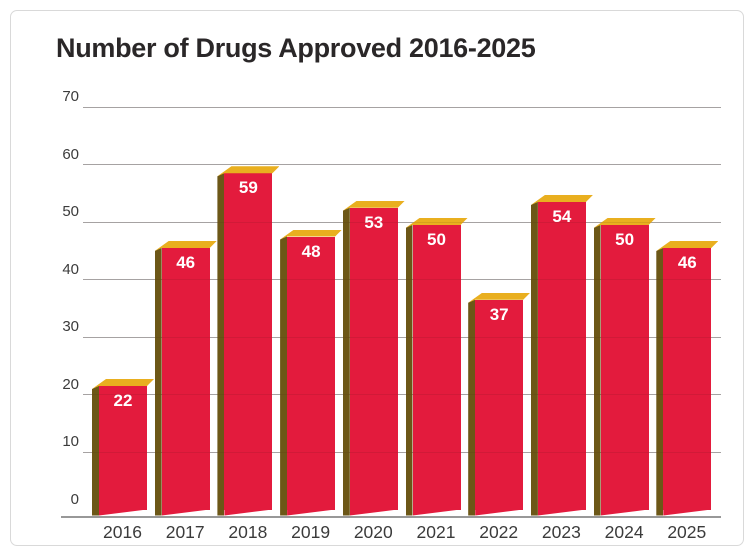  I want to click on y-tick-label-30: 30, so click(70, 326).